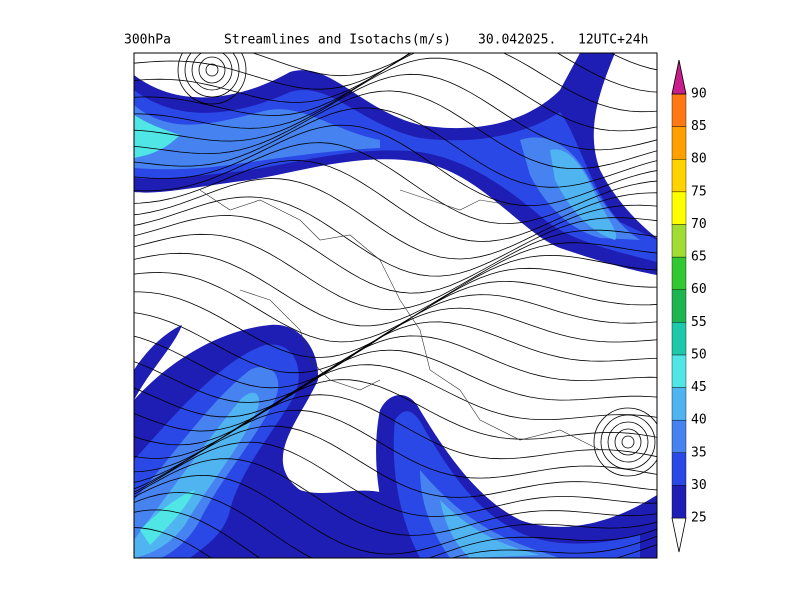  Describe the element at coordinates (699, 94) in the screenshot. I see `colorbar-label: 90` at that location.